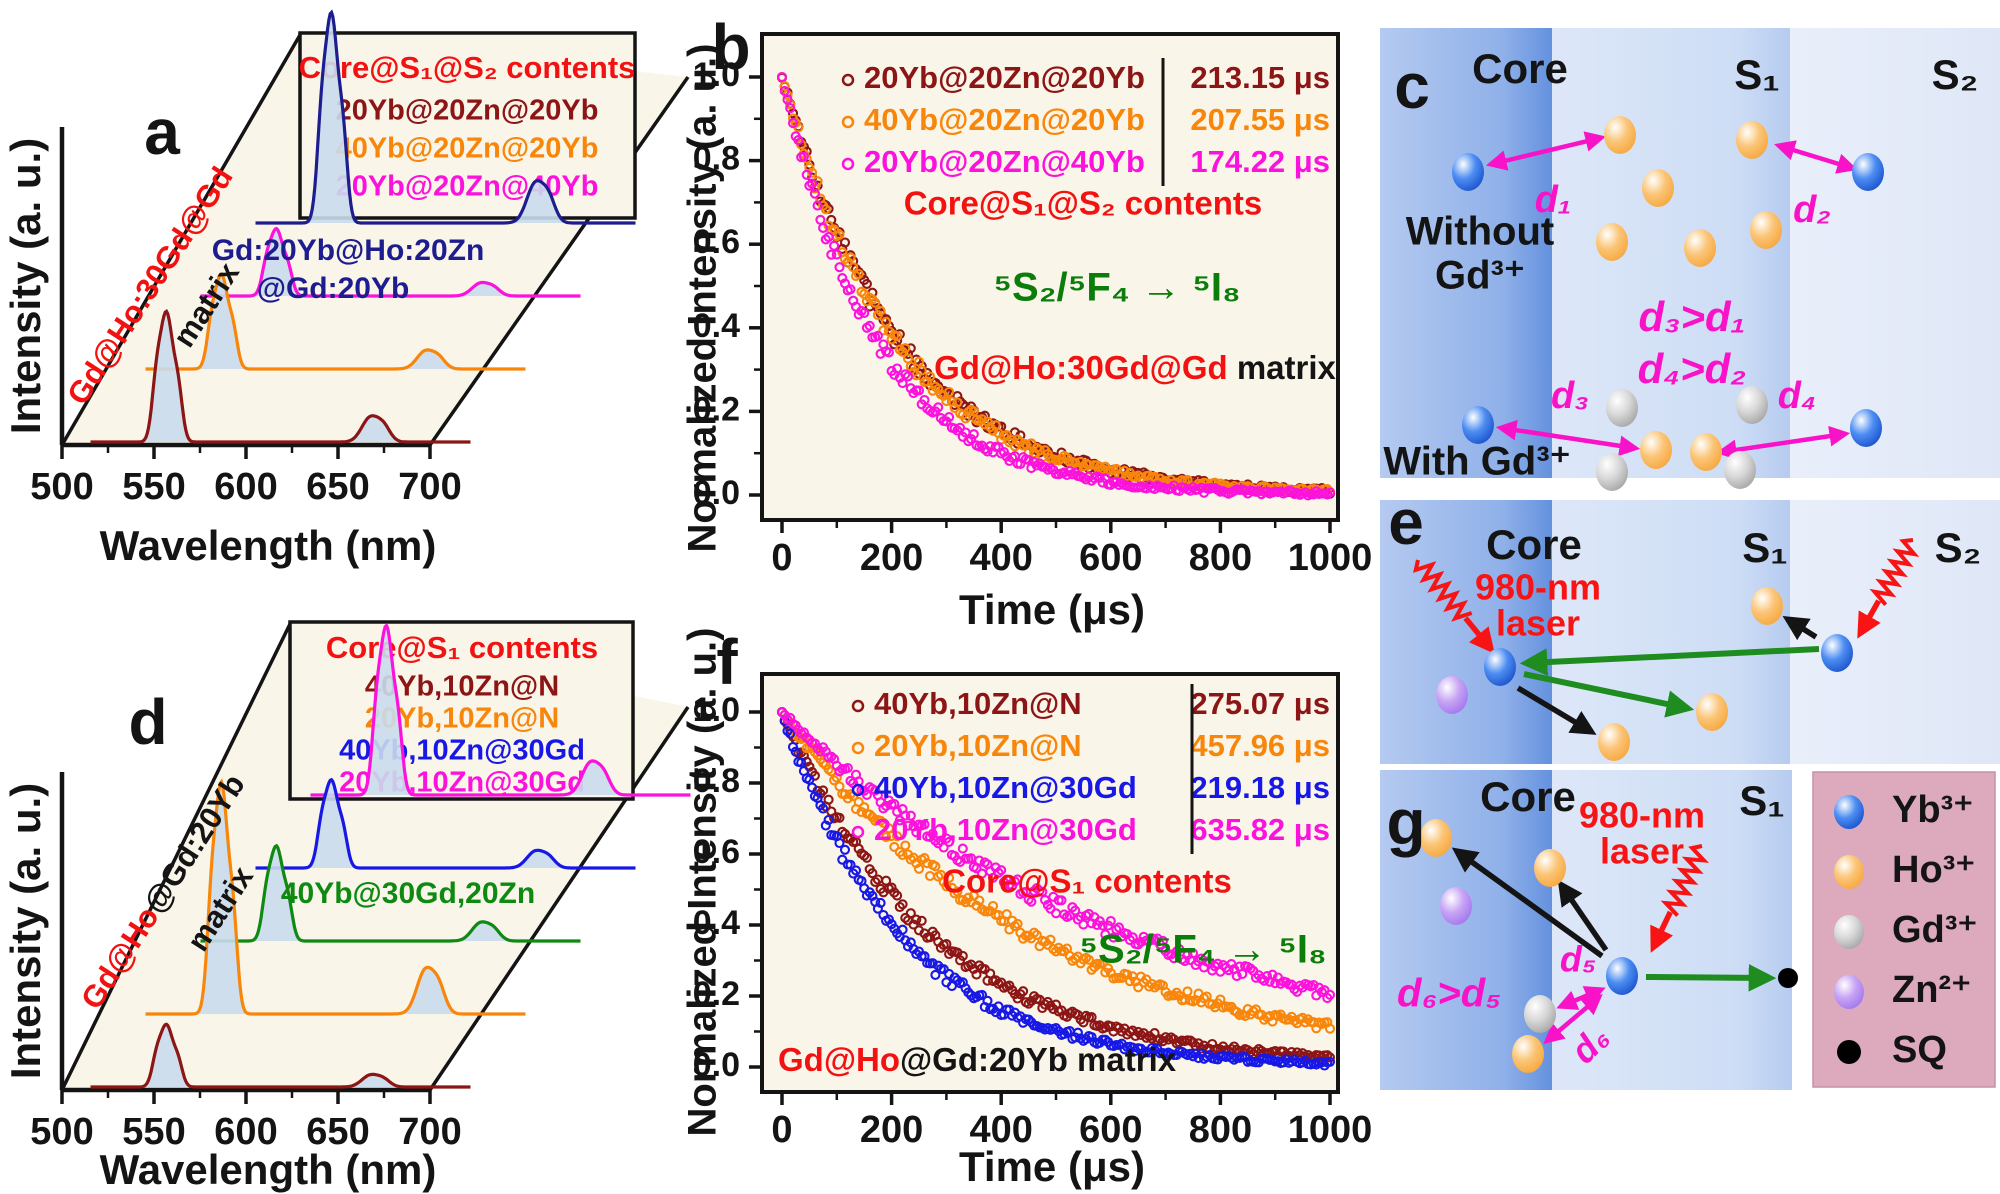 The image size is (2000, 1194). I want to click on inset-legend-entry: 20Yb@20Zn@40Yb, so click(467, 187).